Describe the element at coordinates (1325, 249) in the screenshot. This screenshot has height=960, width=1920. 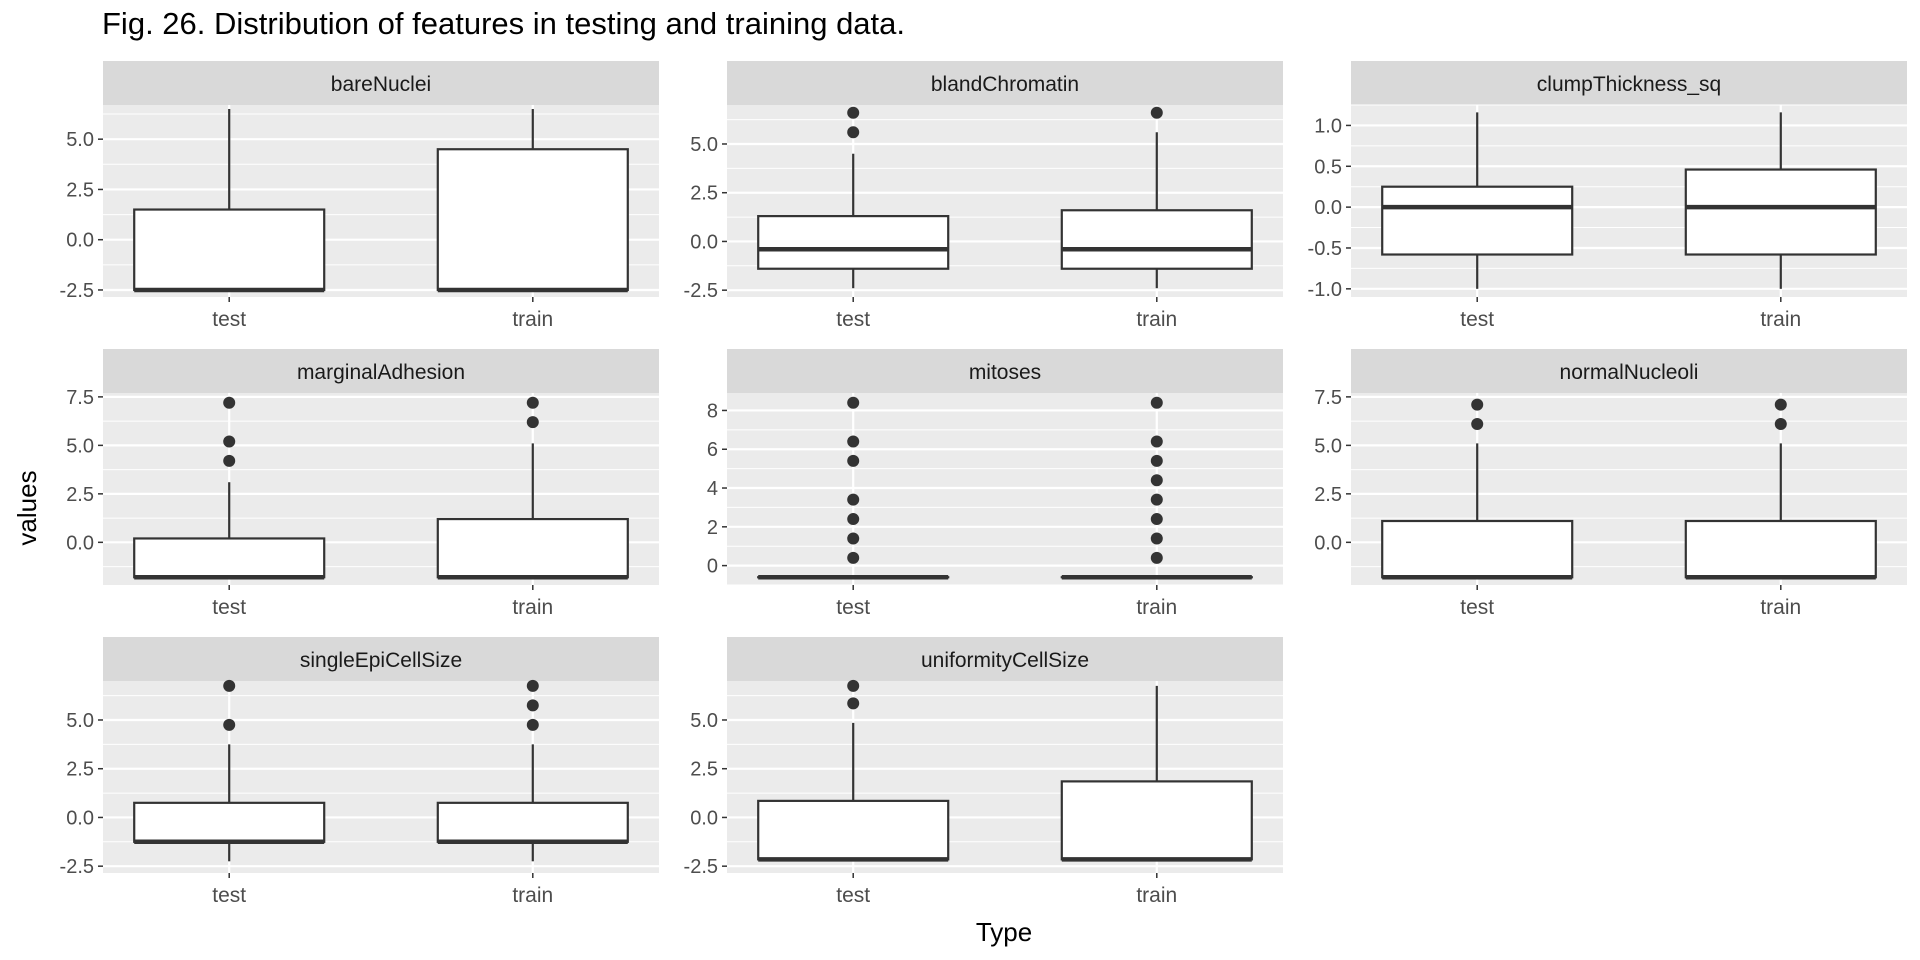
I see `y-tick-label: -0.5` at that location.